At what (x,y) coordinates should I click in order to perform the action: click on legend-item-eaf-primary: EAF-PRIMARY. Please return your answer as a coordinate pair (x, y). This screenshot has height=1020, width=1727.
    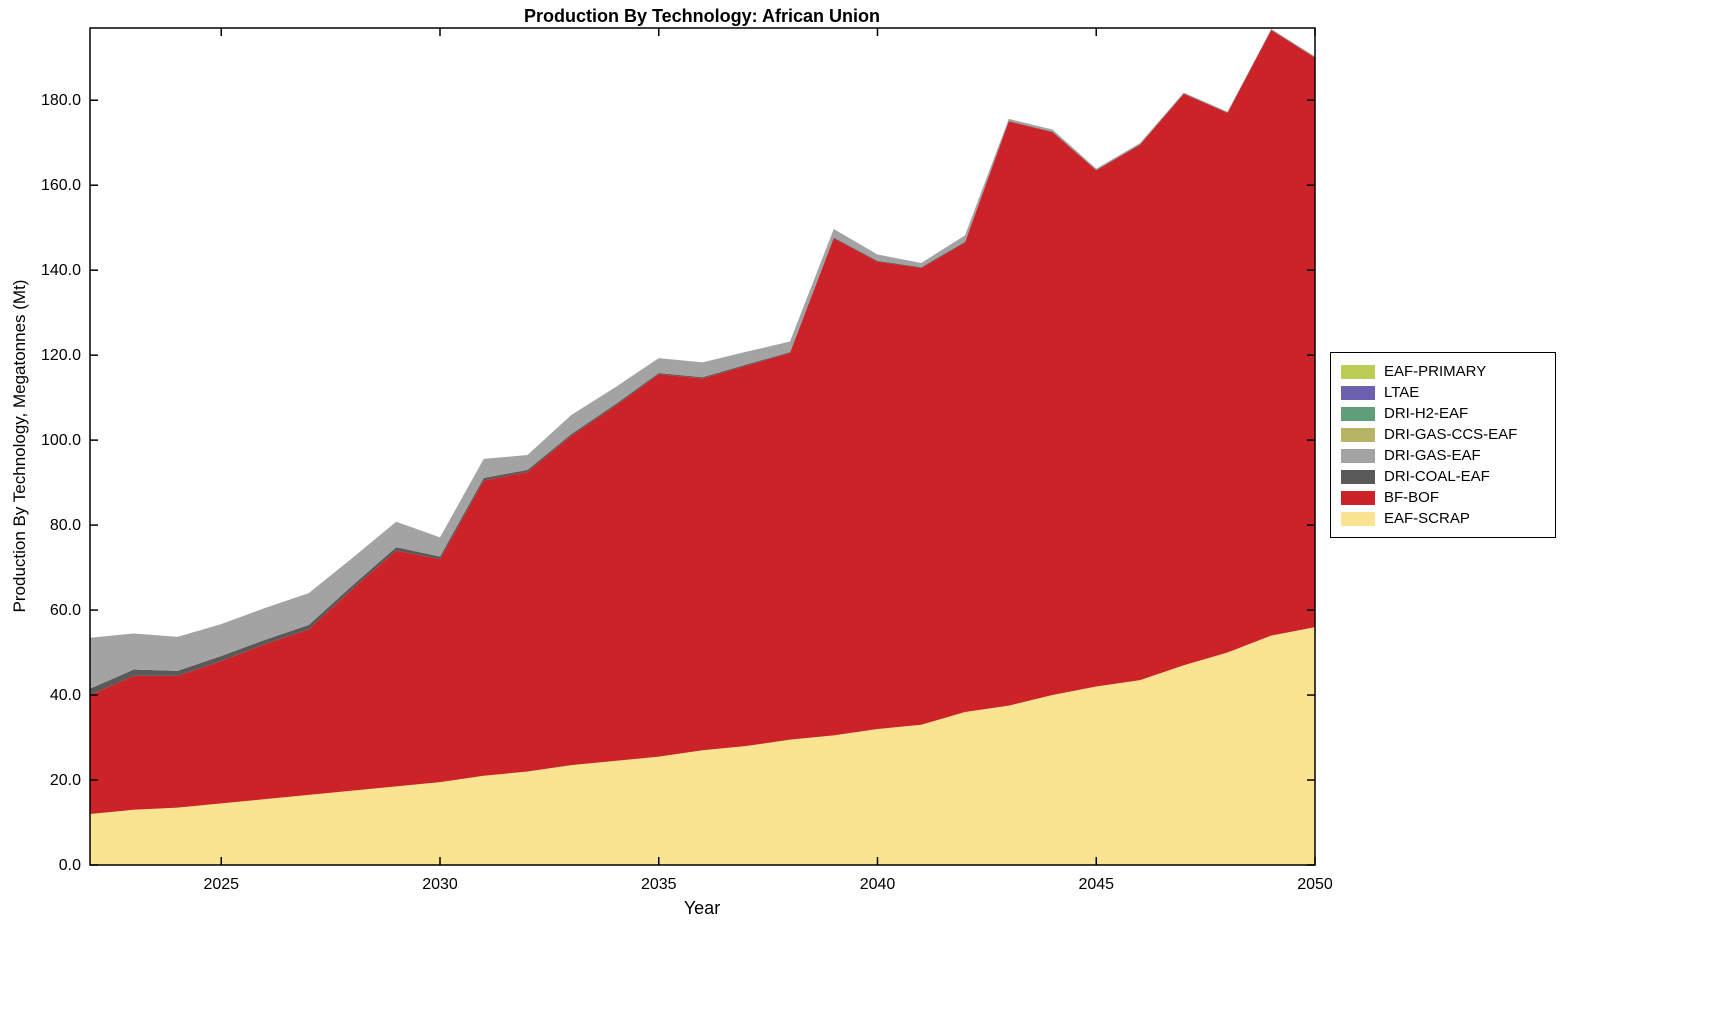
    Looking at the image, I should click on (1443, 371).